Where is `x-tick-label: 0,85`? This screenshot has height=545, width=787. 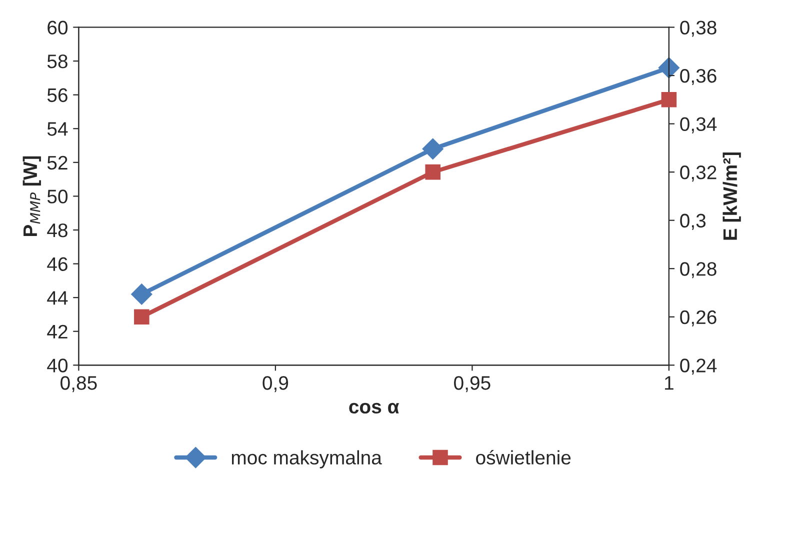 x-tick-label: 0,85 is located at coordinates (78, 384).